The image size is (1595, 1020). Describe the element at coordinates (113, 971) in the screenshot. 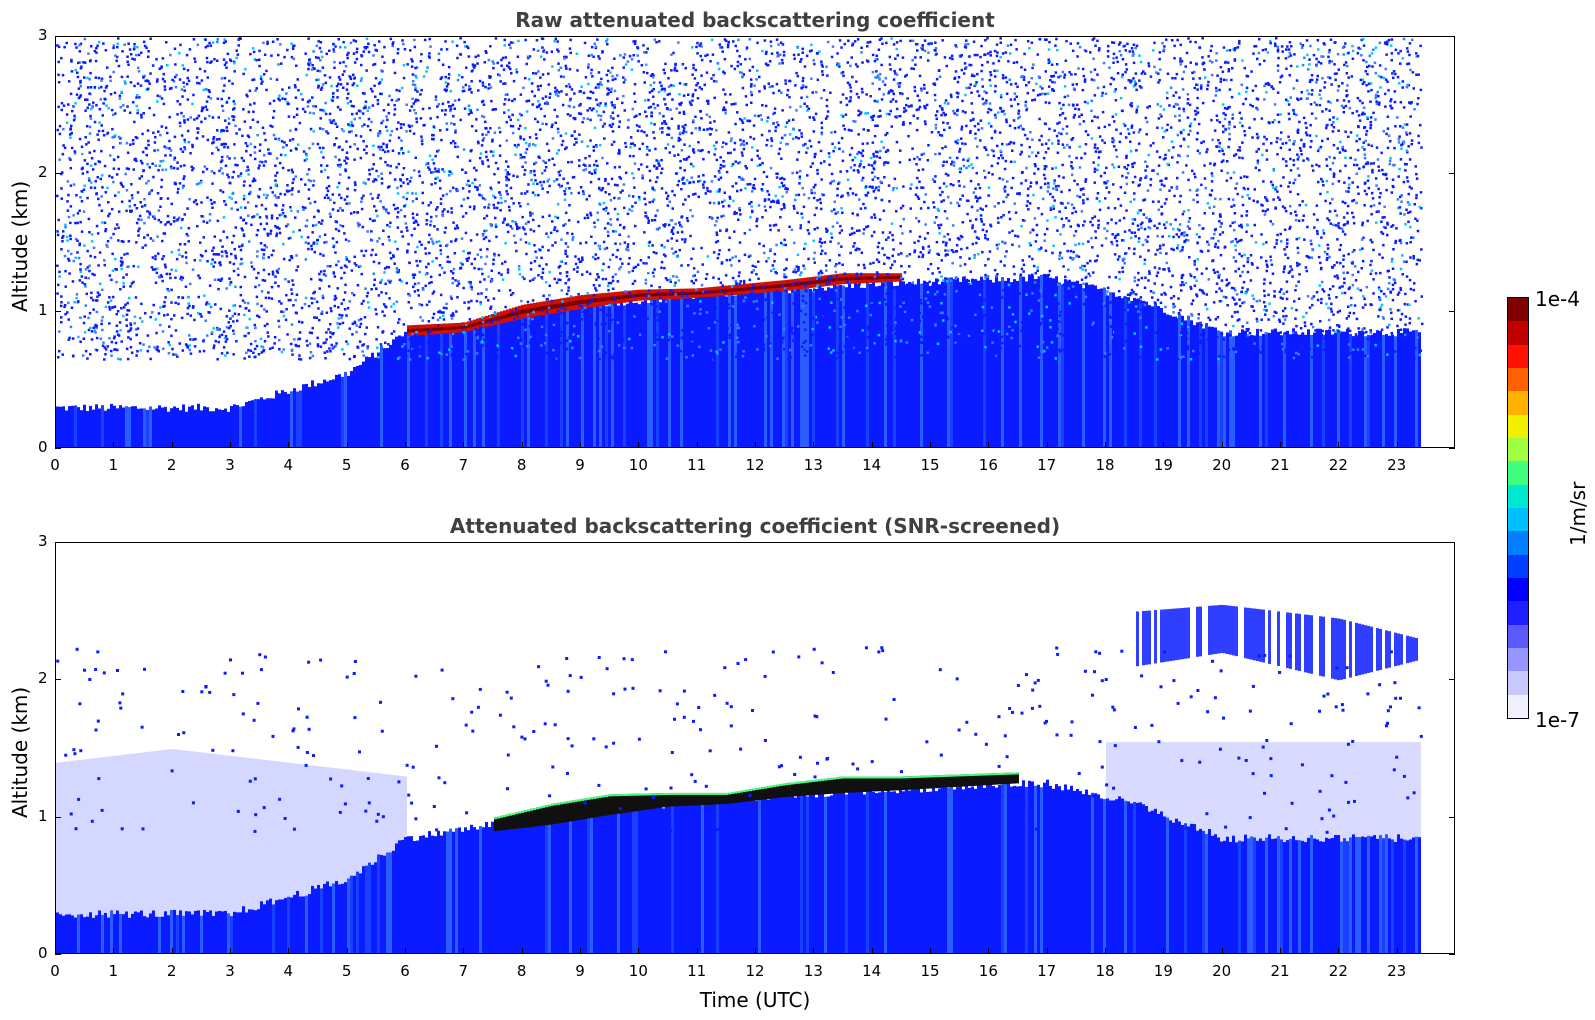

I see `x-tick-label: 1` at that location.